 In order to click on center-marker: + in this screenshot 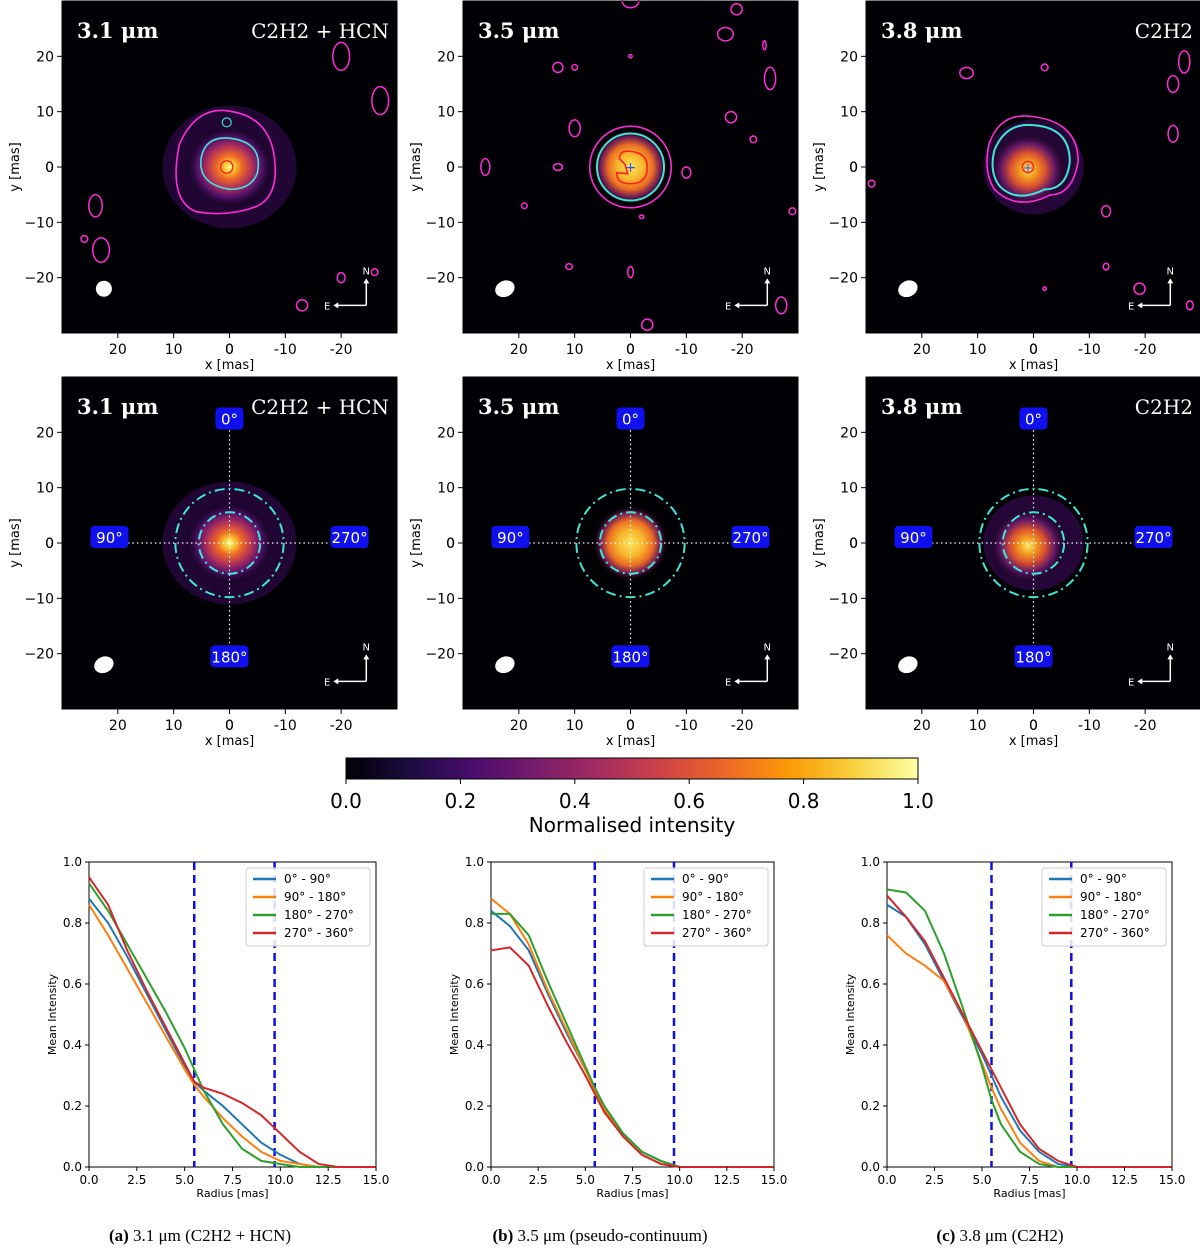, I will do `click(1028, 168)`.